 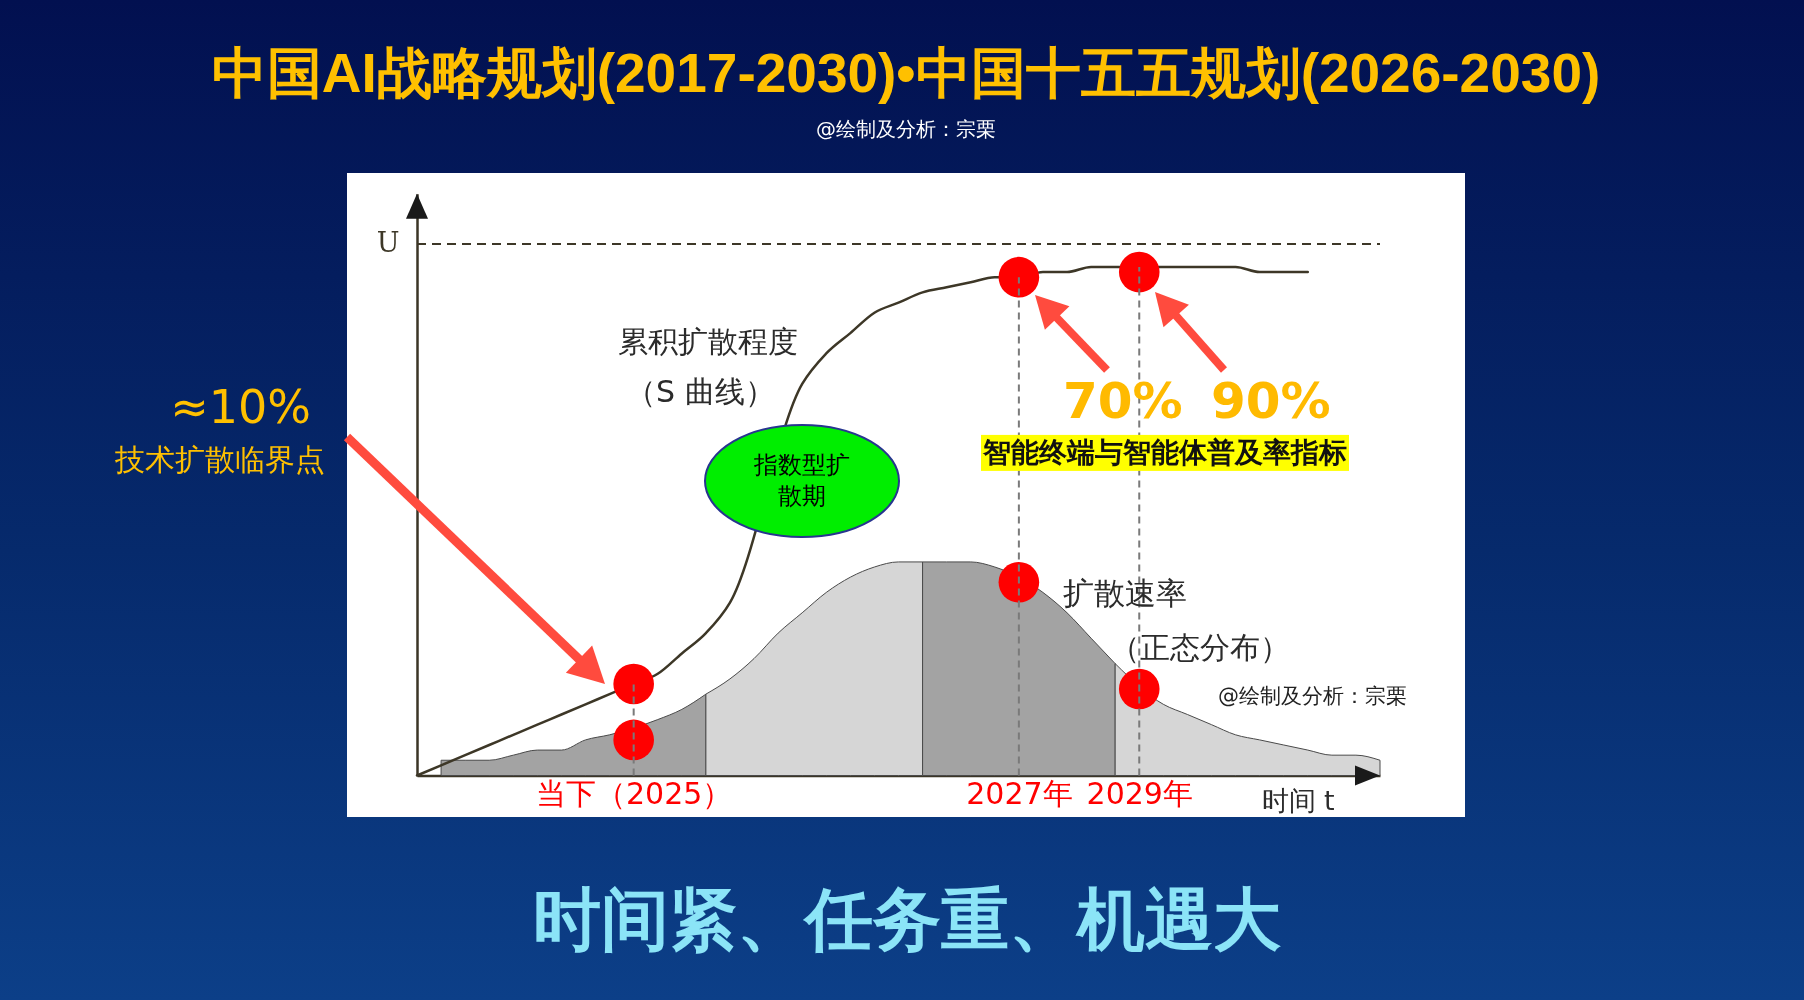 I want to click on chart-subtitle: @绘制及分析：宗栗, so click(x=906, y=129).